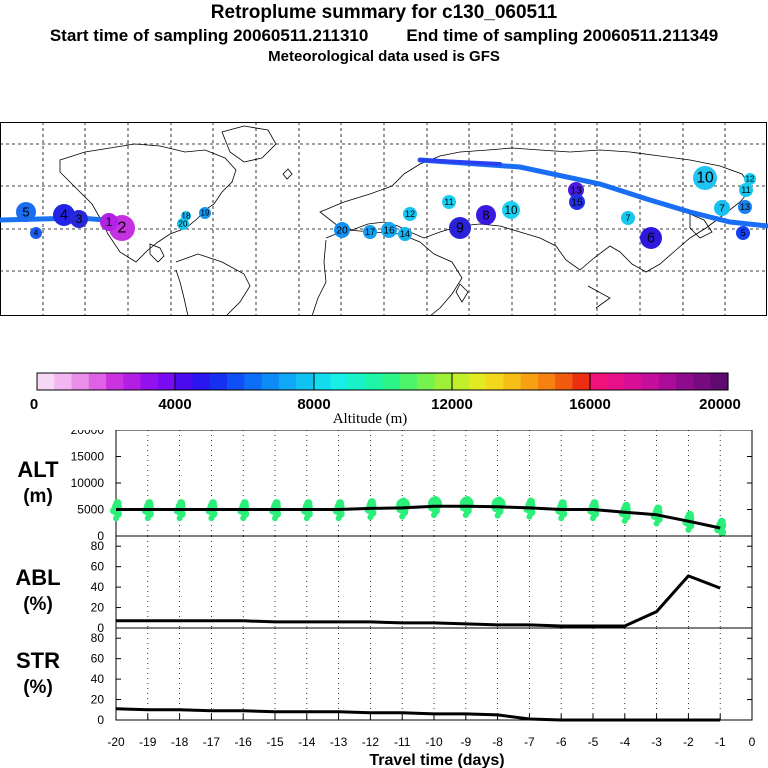 The width and height of the screenshot is (768, 768). What do you see at coordinates (100, 628) in the screenshot?
I see `y-tick-label: 0` at bounding box center [100, 628].